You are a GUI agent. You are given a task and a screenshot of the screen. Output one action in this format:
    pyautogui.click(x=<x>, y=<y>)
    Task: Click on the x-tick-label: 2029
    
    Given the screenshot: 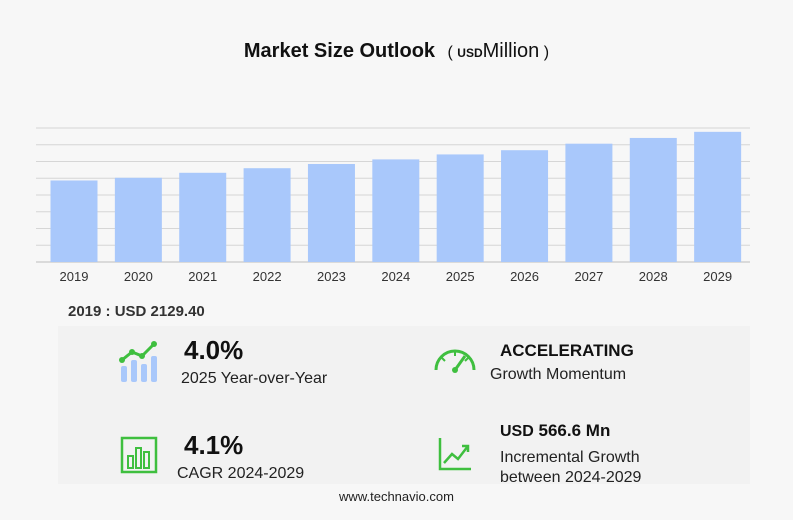 What is the action you would take?
    pyautogui.click(x=717, y=276)
    